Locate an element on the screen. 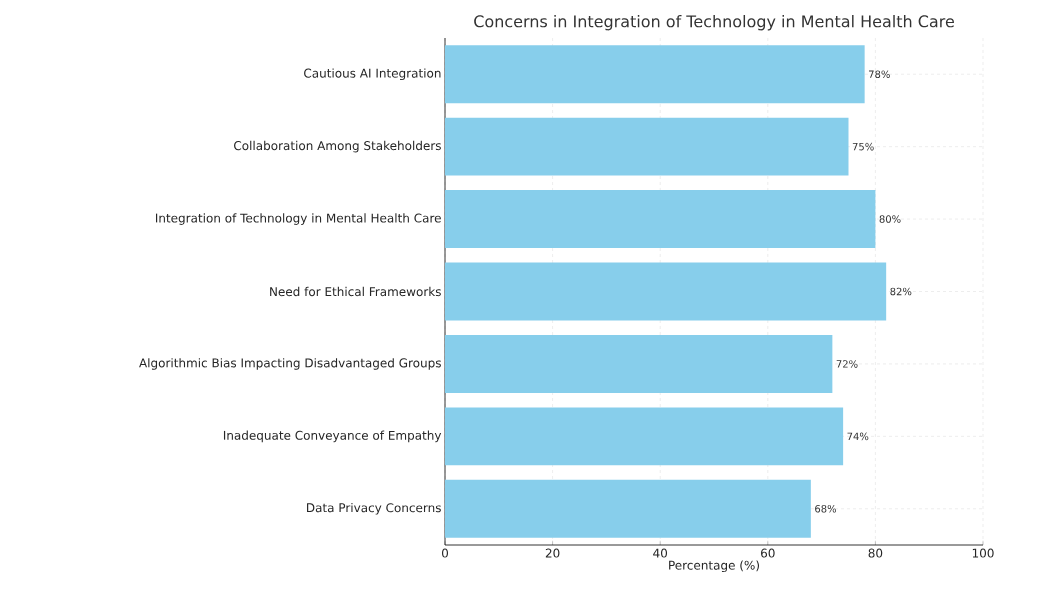  chart-title: Concerns in Integration of Technology in Mental Health Care is located at coordinates (714, 22).